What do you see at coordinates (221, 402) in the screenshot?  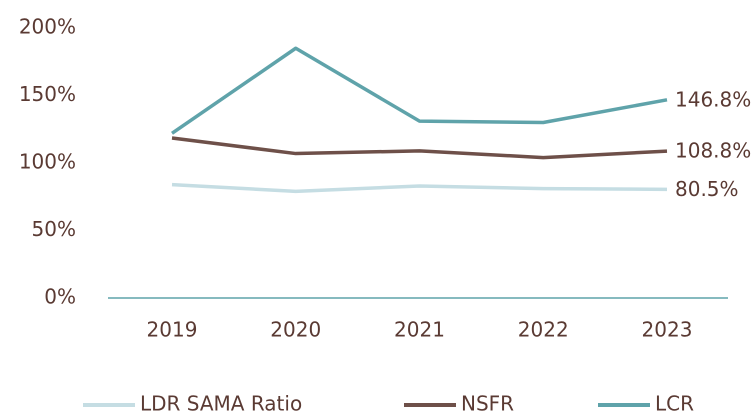 I see `legend-label: LDR SAMA Ratio` at bounding box center [221, 402].